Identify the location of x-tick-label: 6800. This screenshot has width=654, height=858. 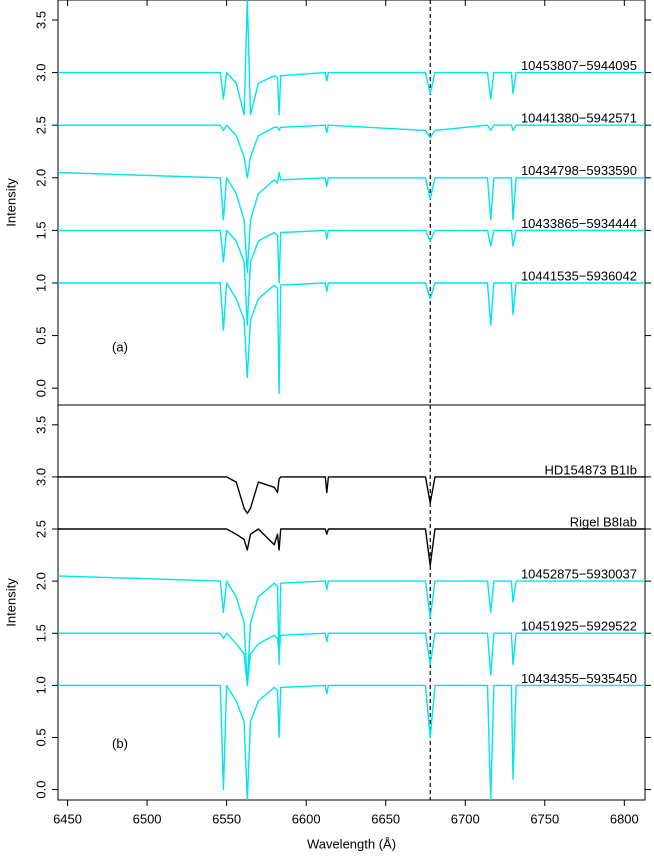
(624, 818).